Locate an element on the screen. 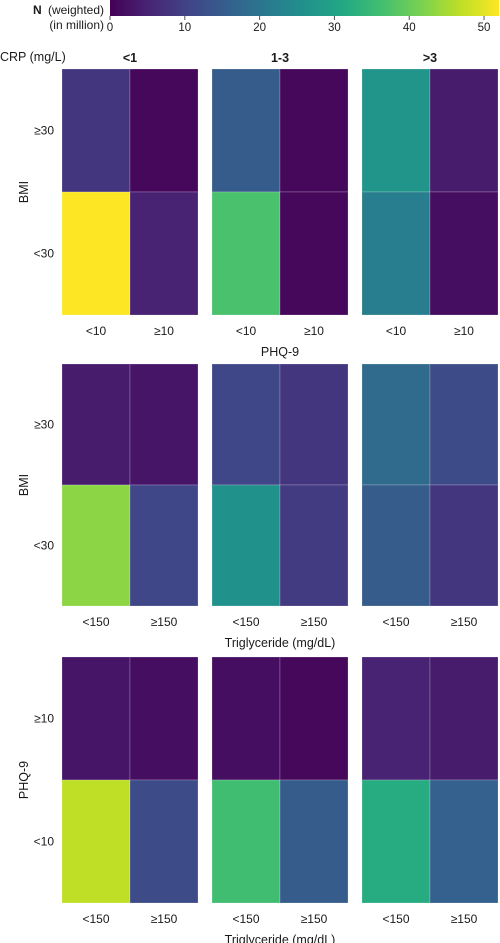 This screenshot has height=943, width=500. y-tick-label: <10 is located at coordinates (44, 842).